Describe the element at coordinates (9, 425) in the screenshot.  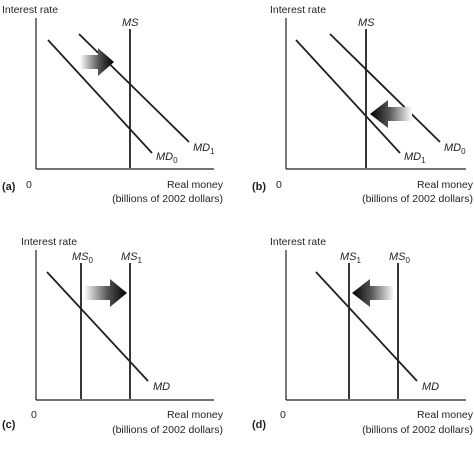
I see `panel-tag: (c)` at that location.